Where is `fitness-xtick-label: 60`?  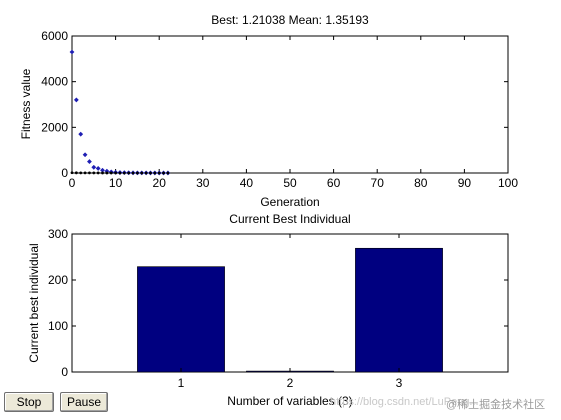 fitness-xtick-label: 60 is located at coordinates (334, 183).